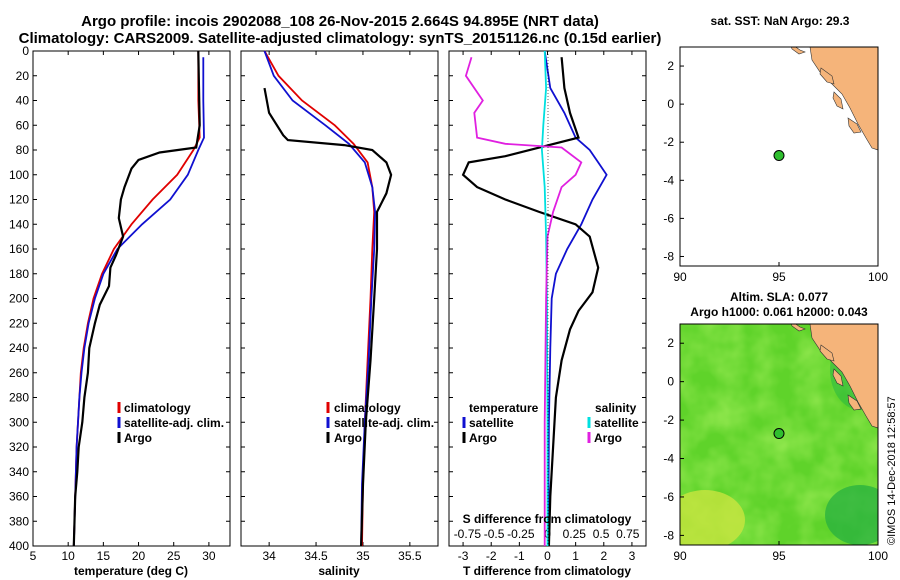 The image size is (900, 580). What do you see at coordinates (851, 515) in the screenshot?
I see `sla-low` at bounding box center [851, 515].